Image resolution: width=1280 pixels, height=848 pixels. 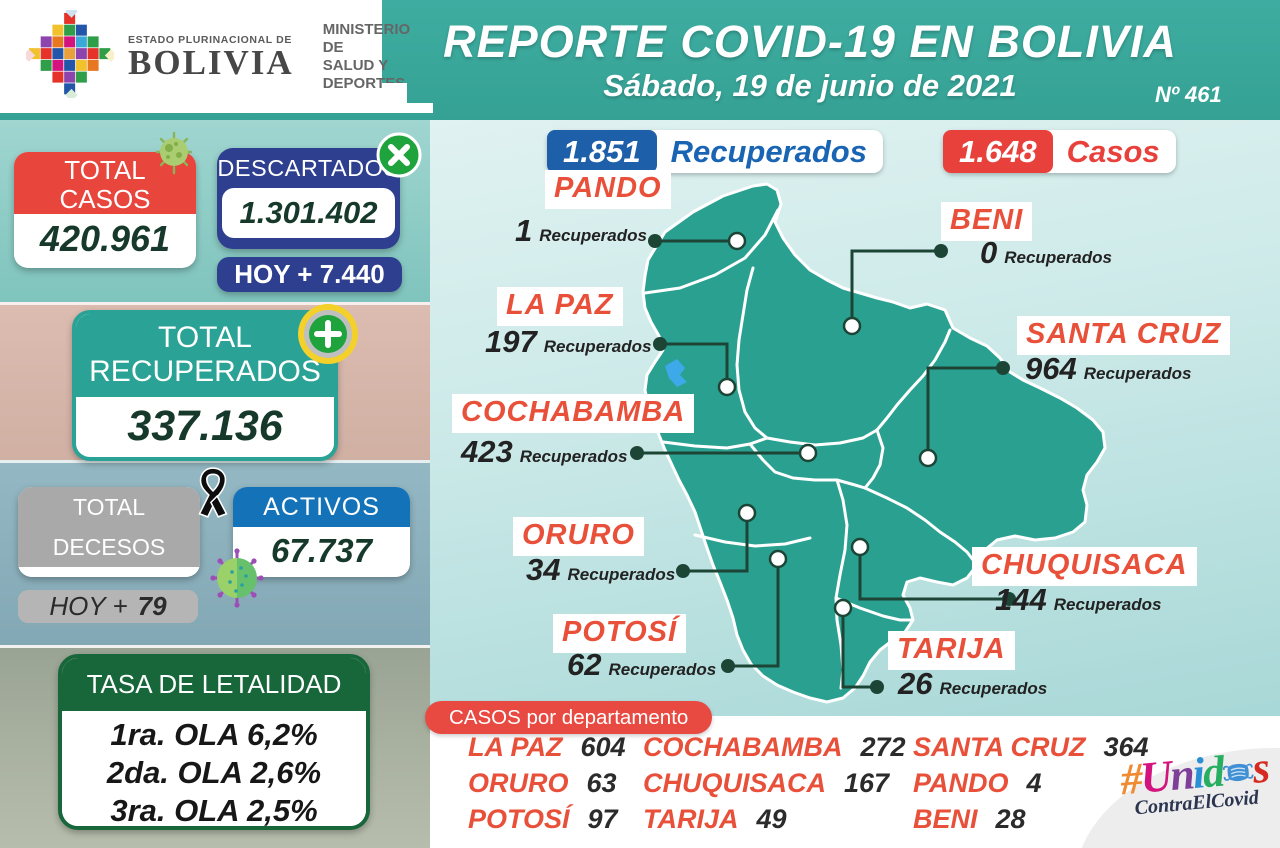 I want to click on letalidad-row: 1ra. OLA 6,2%, so click(x=214, y=734).